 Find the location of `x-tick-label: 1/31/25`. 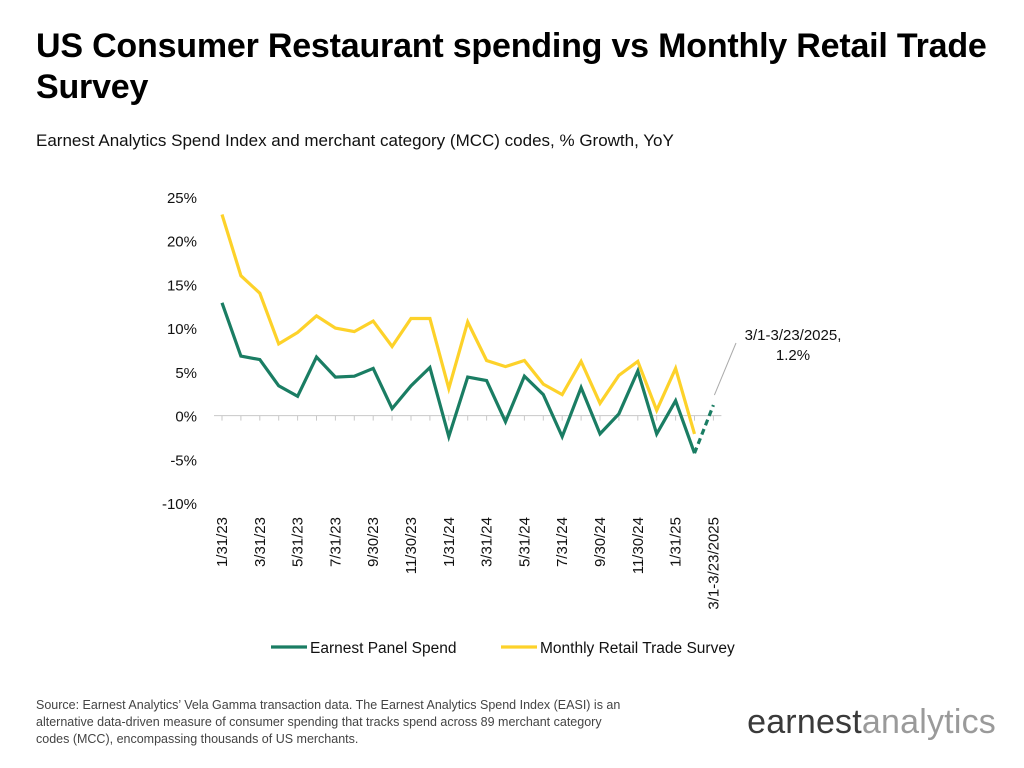

x-tick-label: 1/31/25 is located at coordinates (676, 542).